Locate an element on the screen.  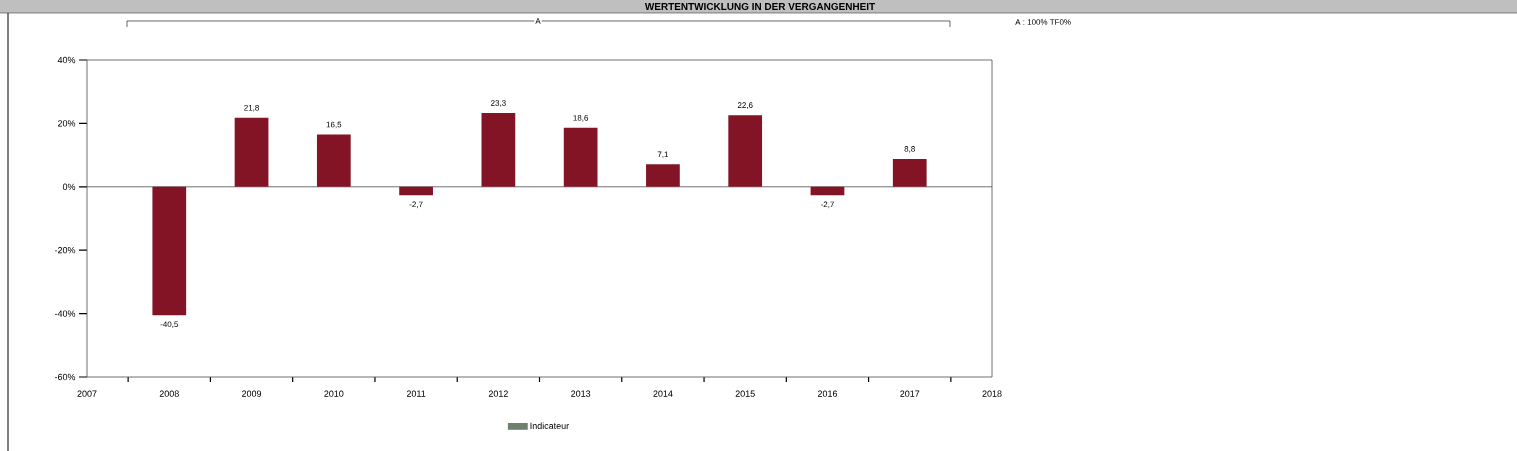
x-tick-label: 2013 is located at coordinates (581, 393).